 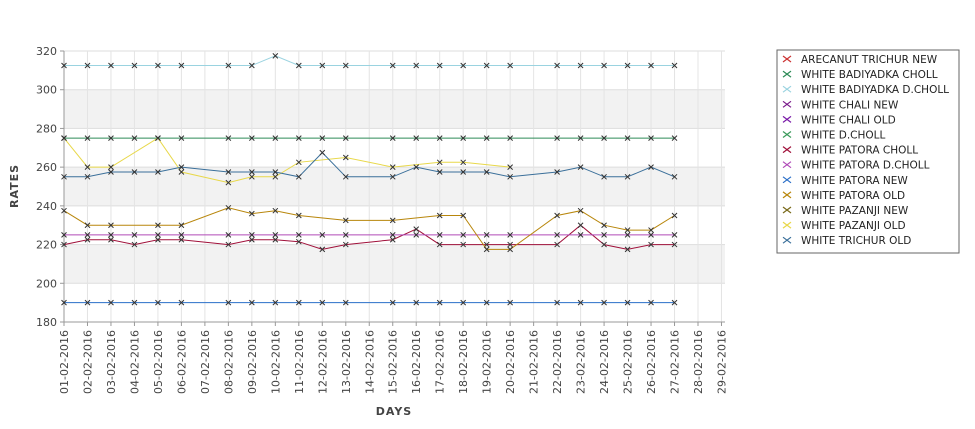 What do you see at coordinates (46, 187) in the screenshot?
I see `y-tick-labels: 180 200 220 240 260 280 300 320` at bounding box center [46, 187].